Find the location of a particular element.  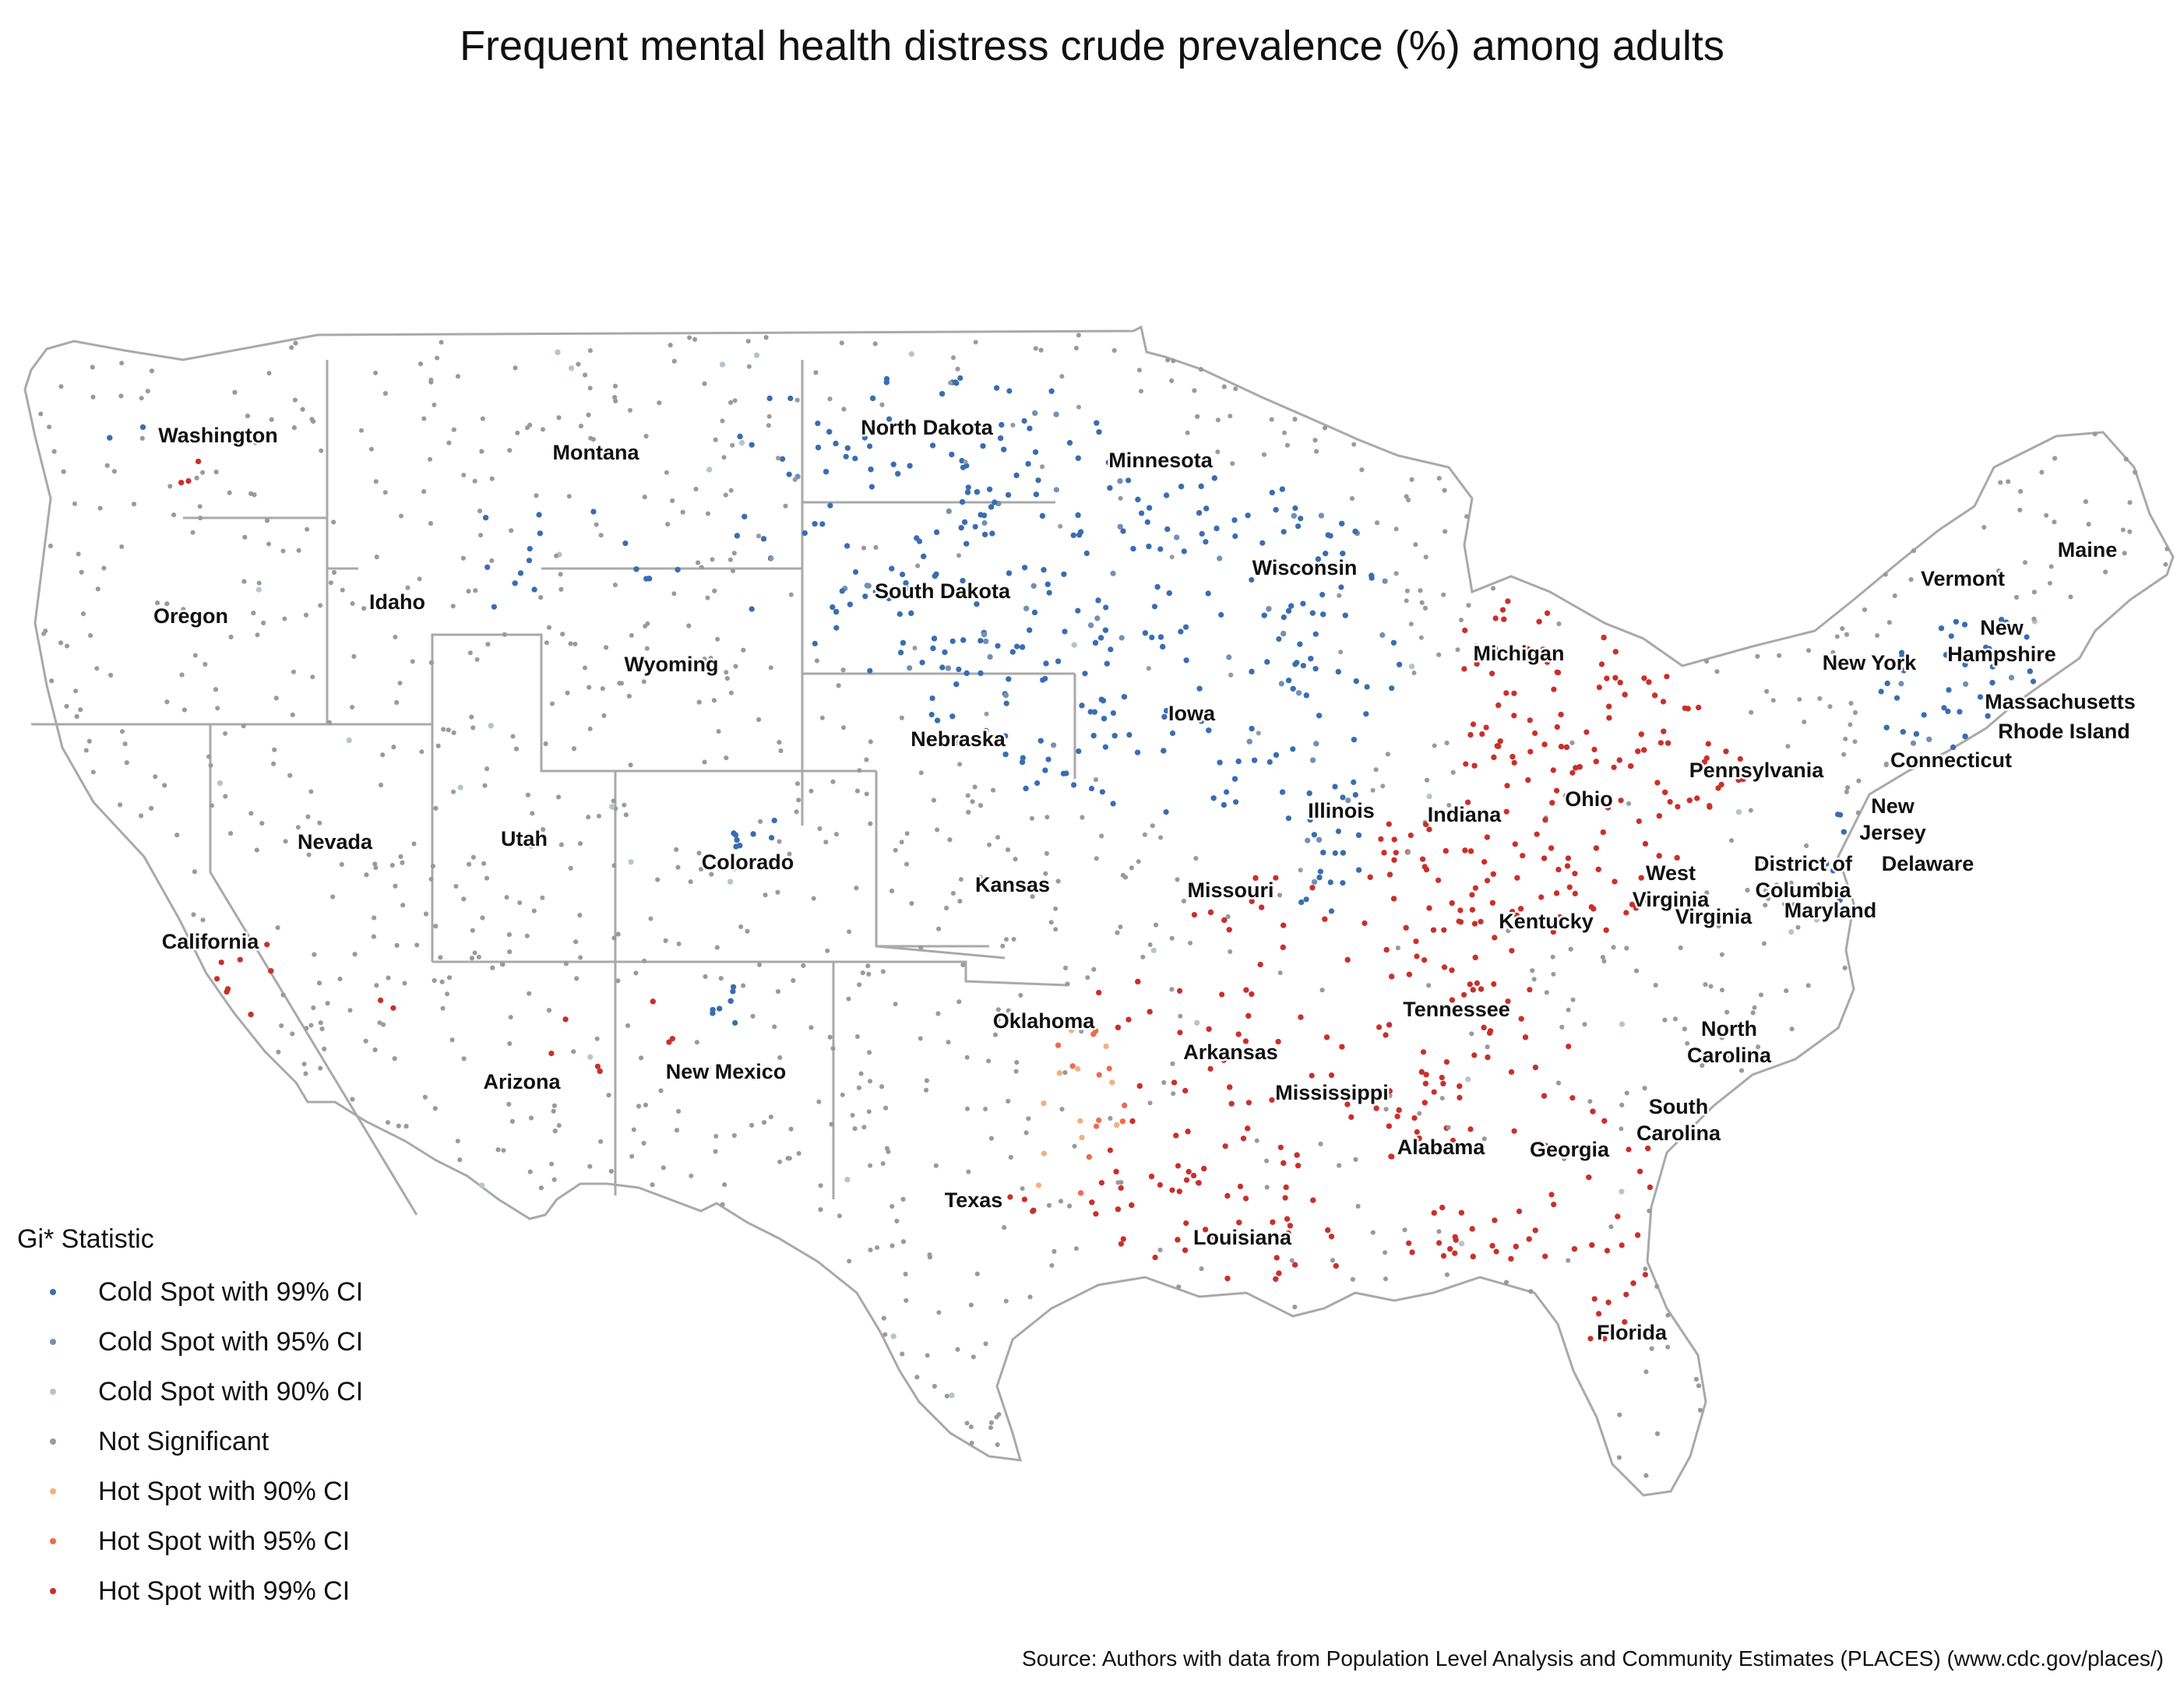

state-label-new-mexico: New Mexico is located at coordinates (726, 1071).